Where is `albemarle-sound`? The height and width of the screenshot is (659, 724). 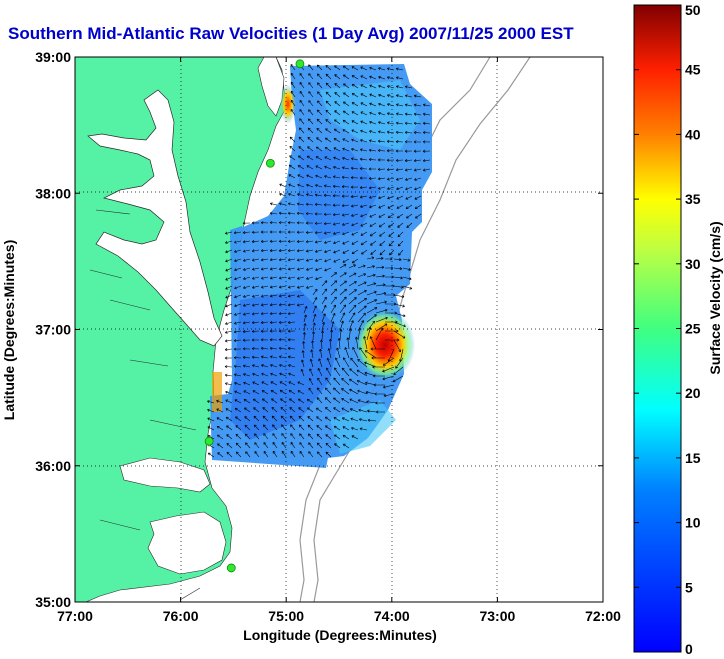
albemarle-sound is located at coordinates (165, 475).